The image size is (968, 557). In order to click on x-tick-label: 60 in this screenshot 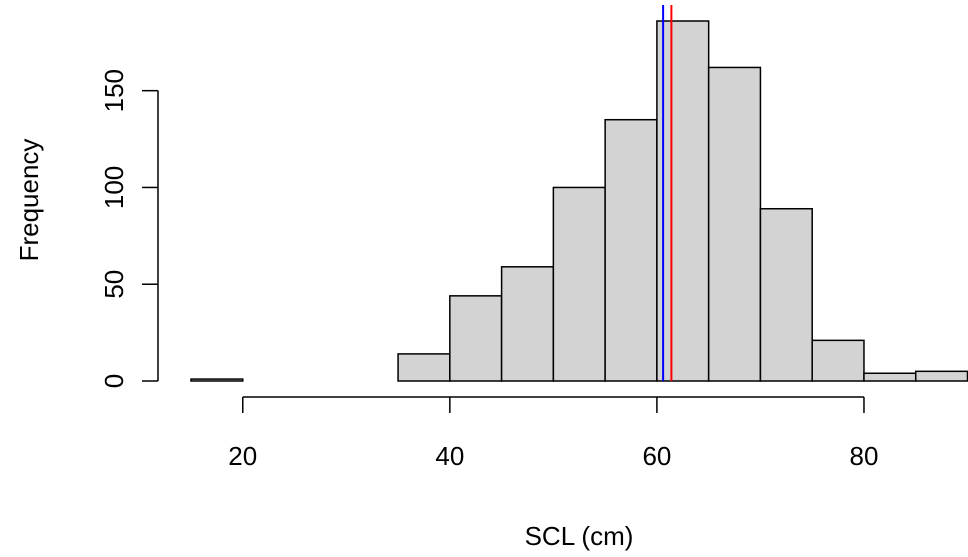, I will do `click(656, 456)`.